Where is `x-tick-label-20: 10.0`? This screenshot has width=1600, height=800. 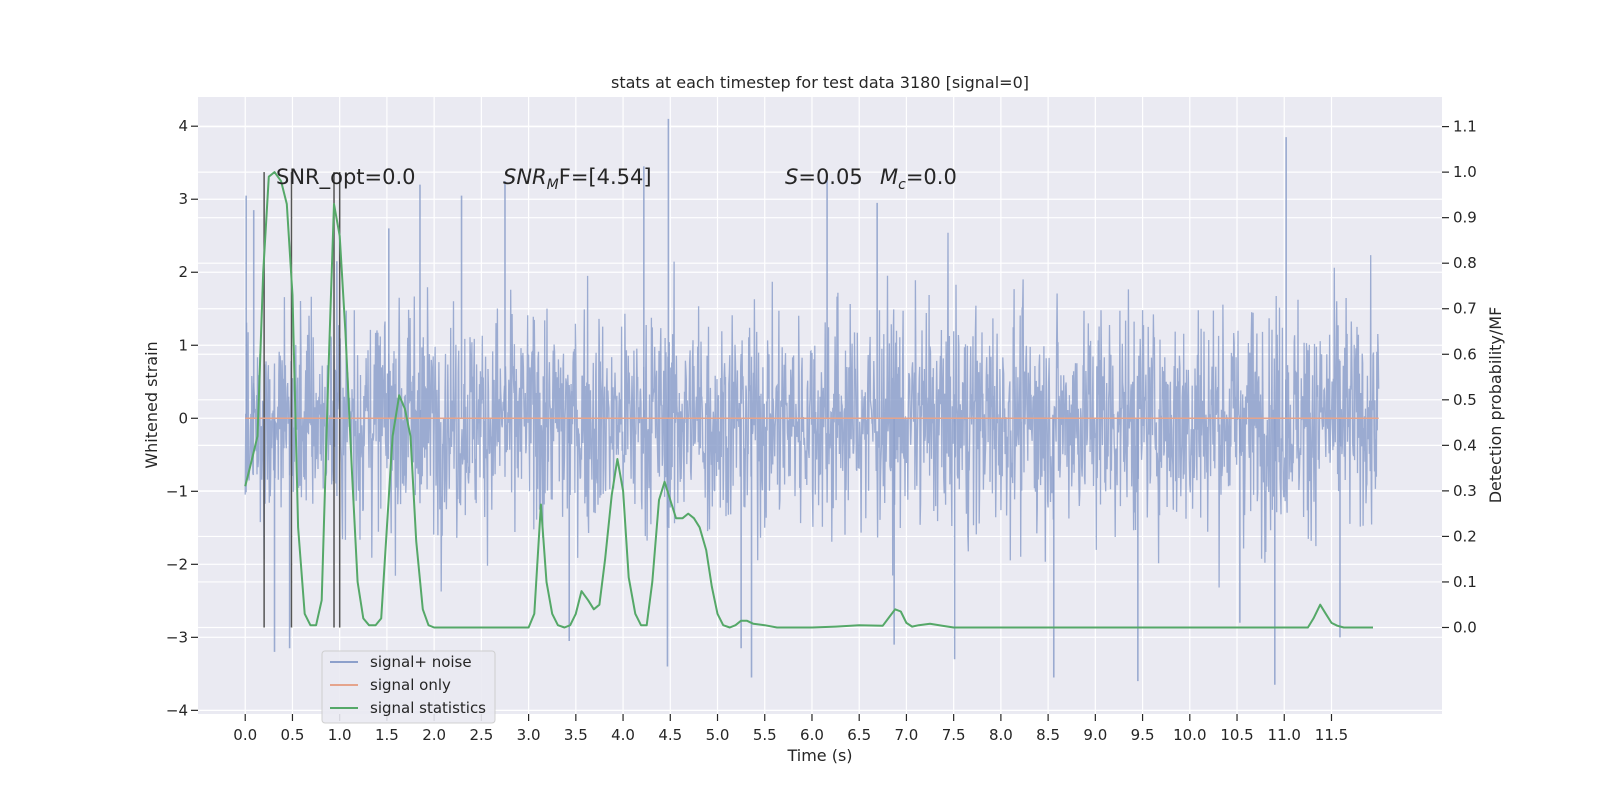
x-tick-label-20: 10.0 is located at coordinates (1189, 735).